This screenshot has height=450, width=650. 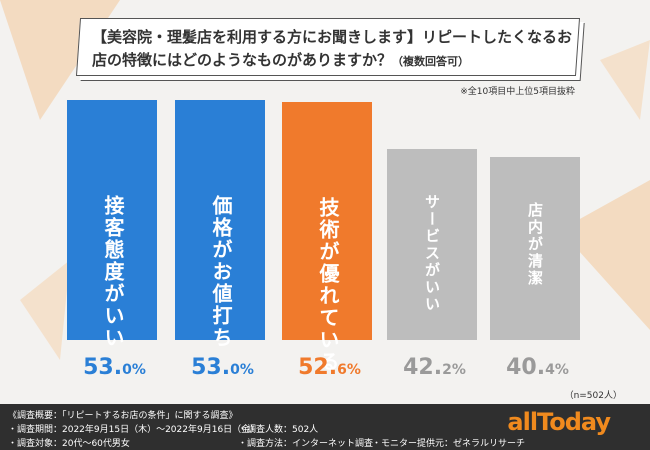 I want to click on survey-monitor: ・モニター提供元：ゼネラルリサーチ, so click(x=449, y=444).